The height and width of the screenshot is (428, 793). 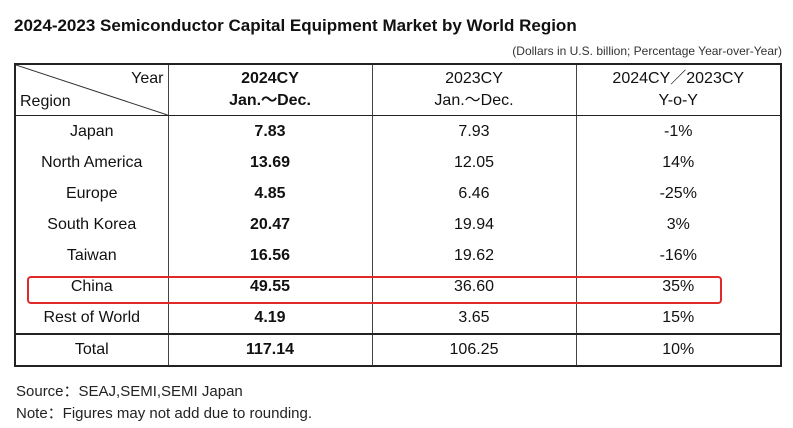 What do you see at coordinates (474, 100) in the screenshot?
I see `header-2023-line2: Jan.～Dec.` at bounding box center [474, 100].